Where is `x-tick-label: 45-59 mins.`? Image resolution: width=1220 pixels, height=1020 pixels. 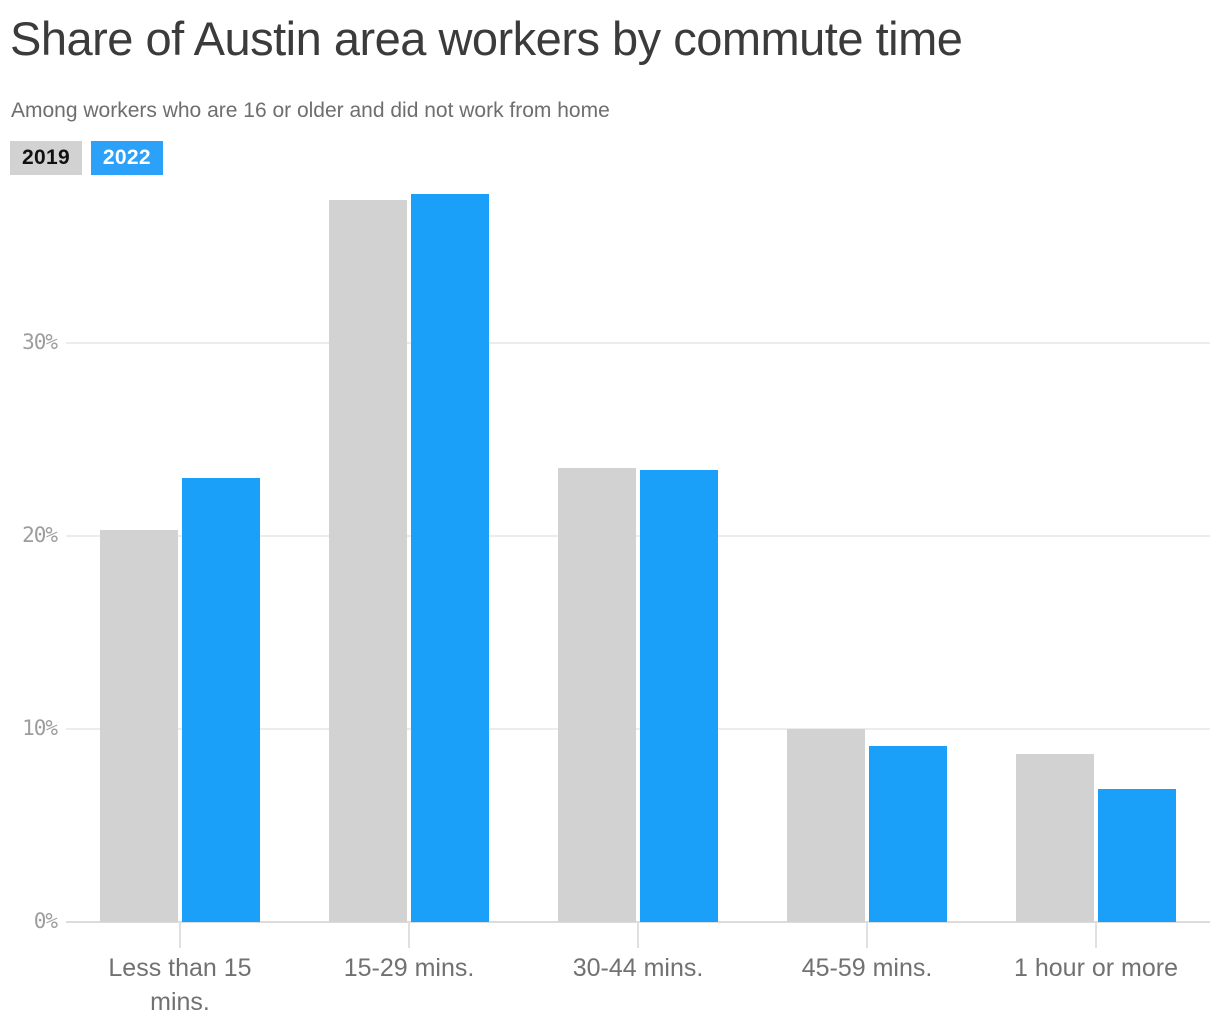
x-tick-label: 45-59 mins. is located at coordinates (867, 968).